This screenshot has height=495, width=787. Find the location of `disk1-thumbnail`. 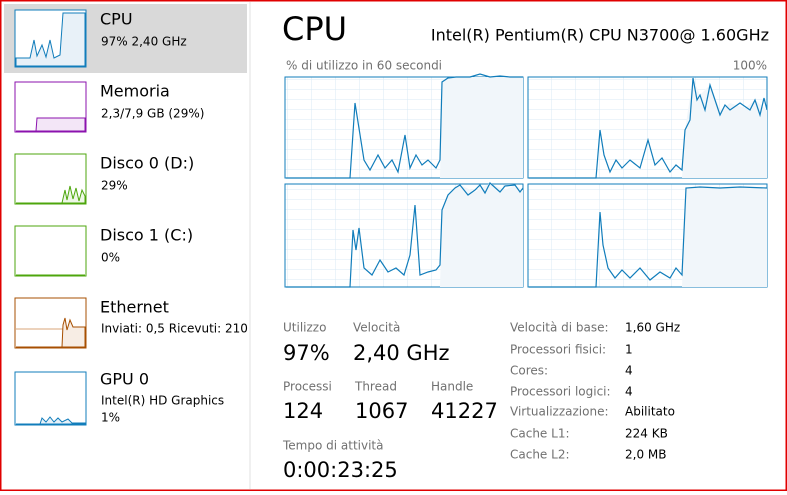

disk1-thumbnail is located at coordinates (50, 251).